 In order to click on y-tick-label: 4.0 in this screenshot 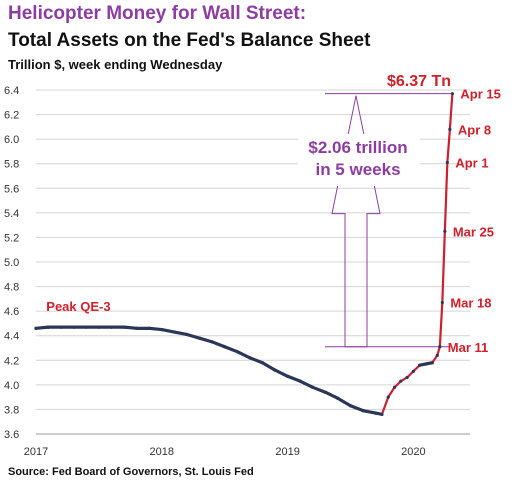, I will do `click(11, 386)`.